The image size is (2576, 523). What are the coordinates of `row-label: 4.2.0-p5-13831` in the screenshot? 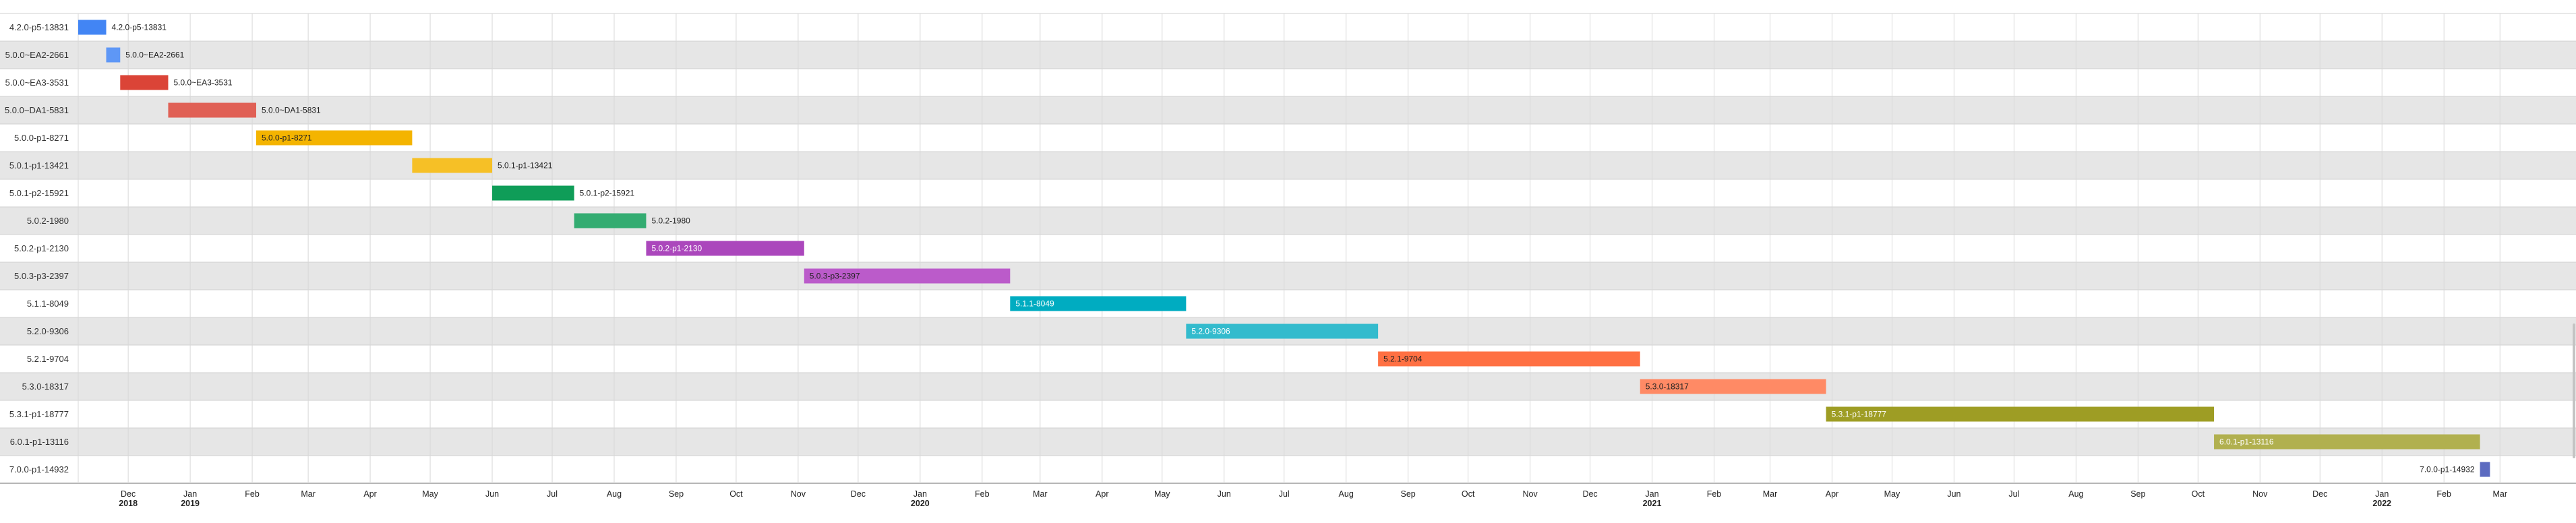 It's located at (39, 27).